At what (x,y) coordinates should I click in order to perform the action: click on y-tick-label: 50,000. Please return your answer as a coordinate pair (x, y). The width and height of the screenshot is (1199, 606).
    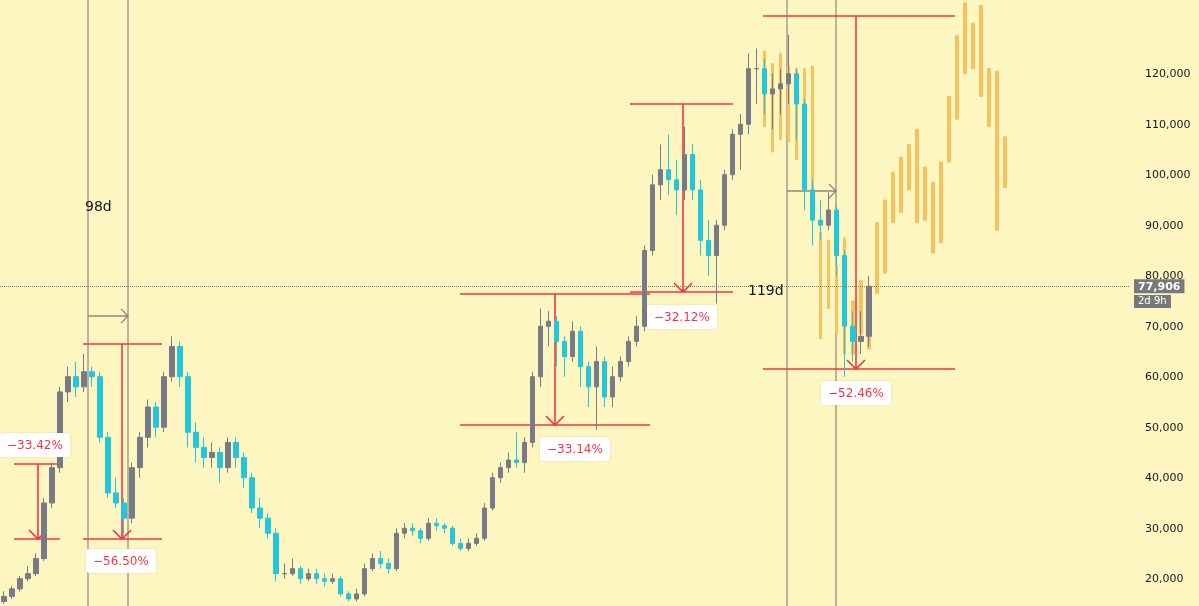
    Looking at the image, I should click on (1164, 427).